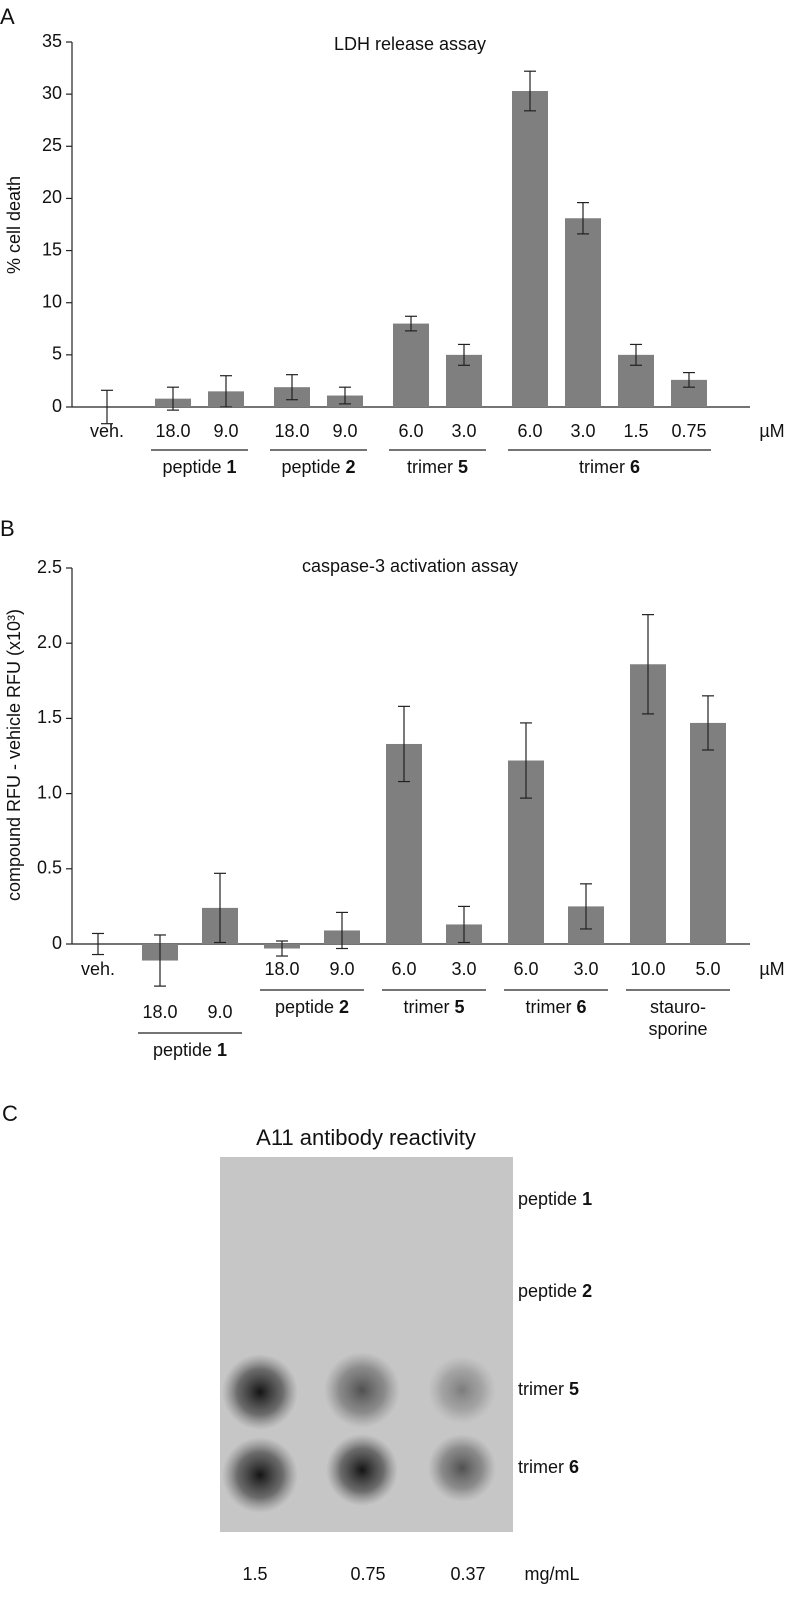 Image resolution: width=800 pixels, height=1601 pixels. What do you see at coordinates (52, 197) in the screenshot?
I see `y-tick-label: 20` at bounding box center [52, 197].